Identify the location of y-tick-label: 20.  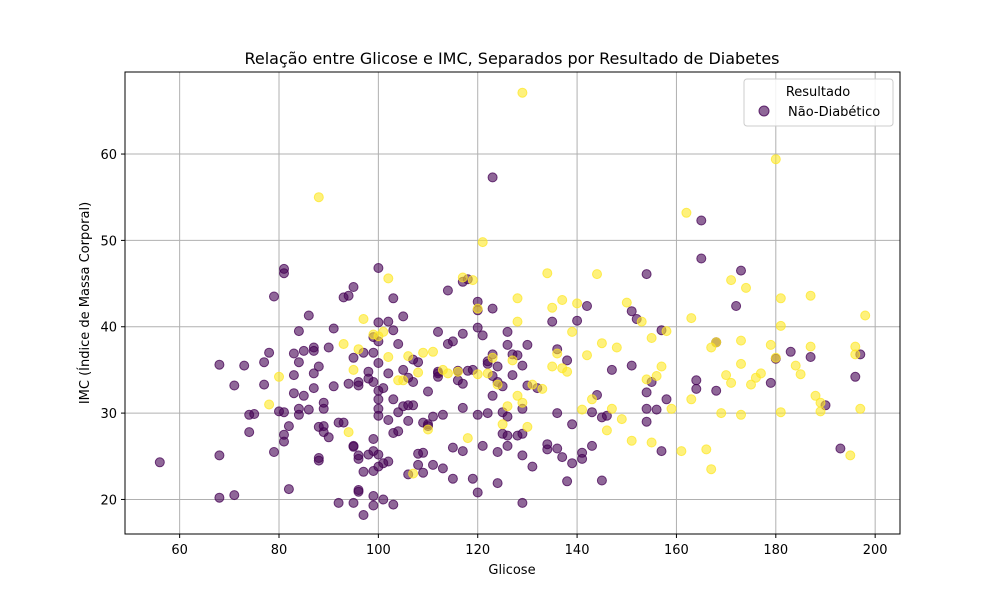
(108, 500).